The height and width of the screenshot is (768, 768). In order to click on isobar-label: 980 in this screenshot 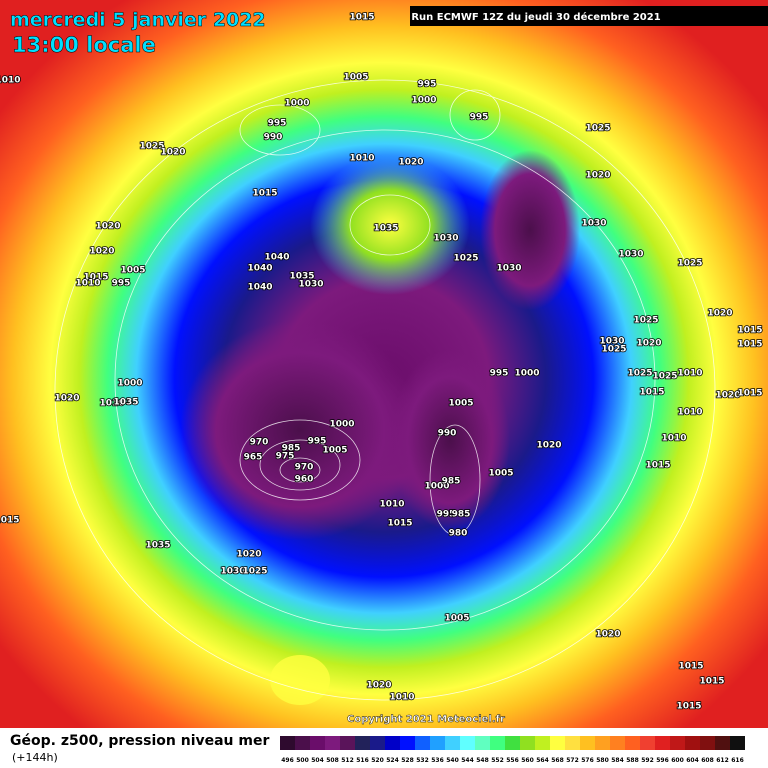, I will do `click(458, 534)`.